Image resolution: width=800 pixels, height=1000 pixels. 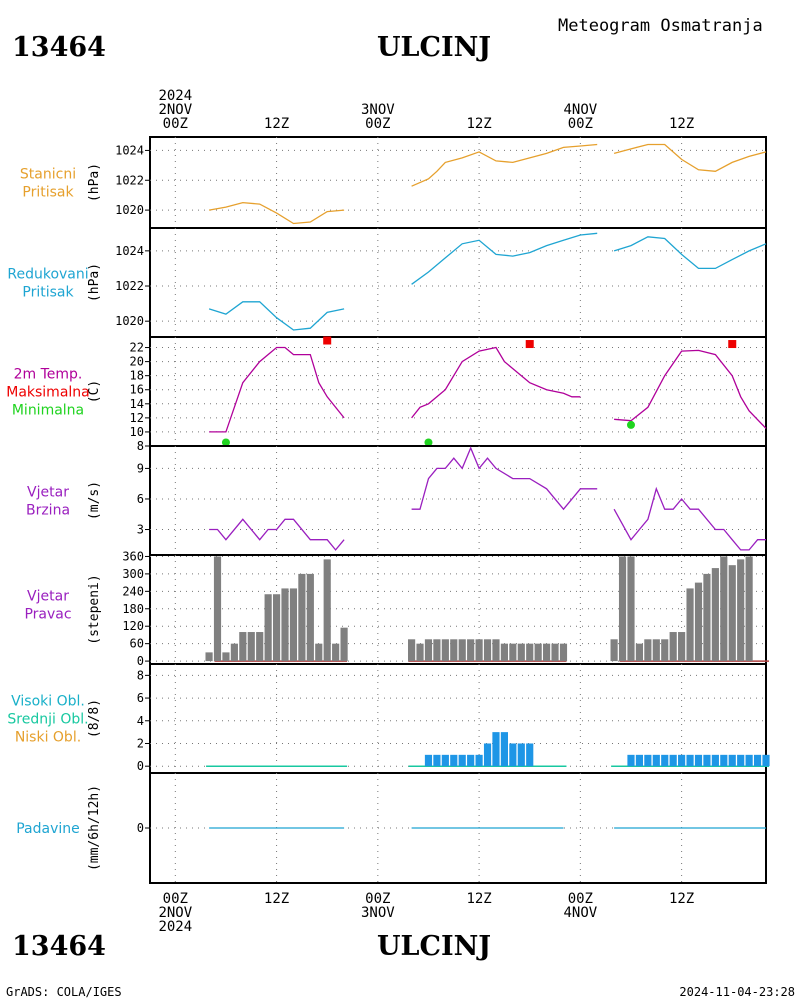 I want to click on y-tick-label: 10, so click(x=137, y=432).